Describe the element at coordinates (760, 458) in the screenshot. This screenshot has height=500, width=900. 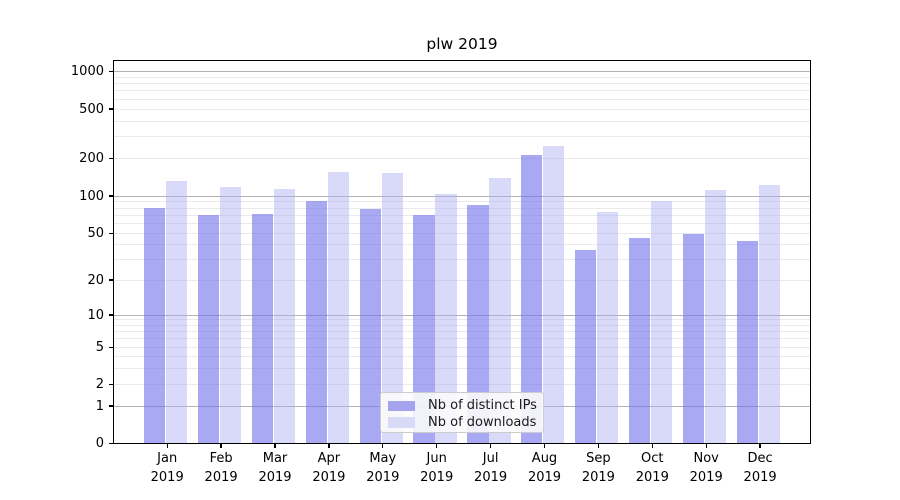
I see `month-label: Dec` at that location.